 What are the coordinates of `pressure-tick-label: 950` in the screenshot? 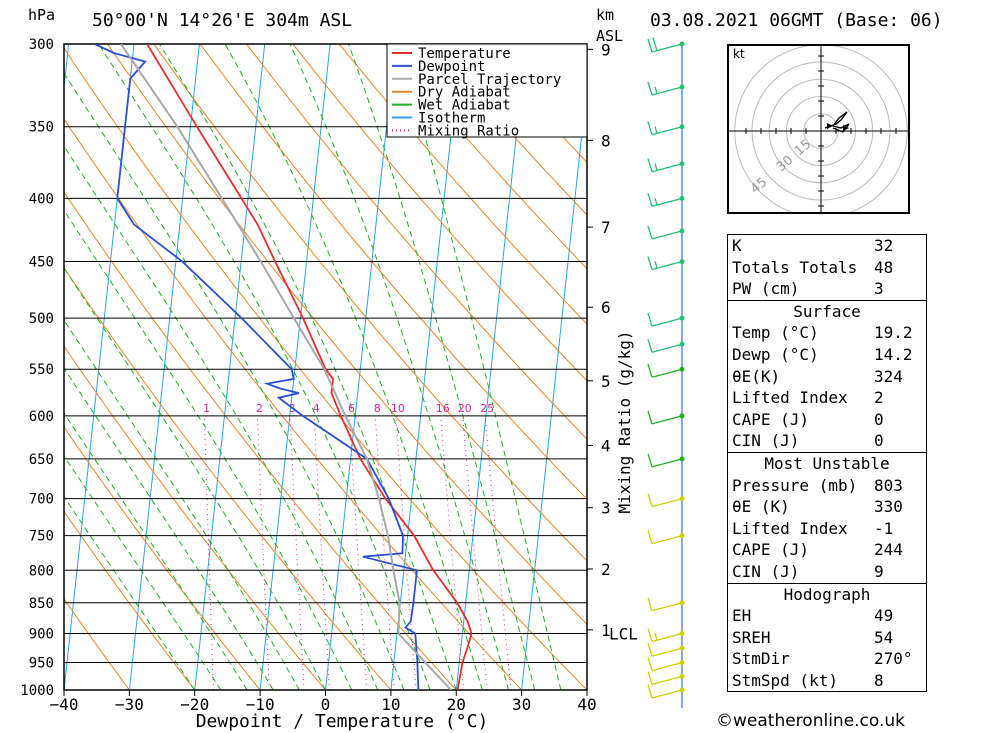 It's located at (41, 663).